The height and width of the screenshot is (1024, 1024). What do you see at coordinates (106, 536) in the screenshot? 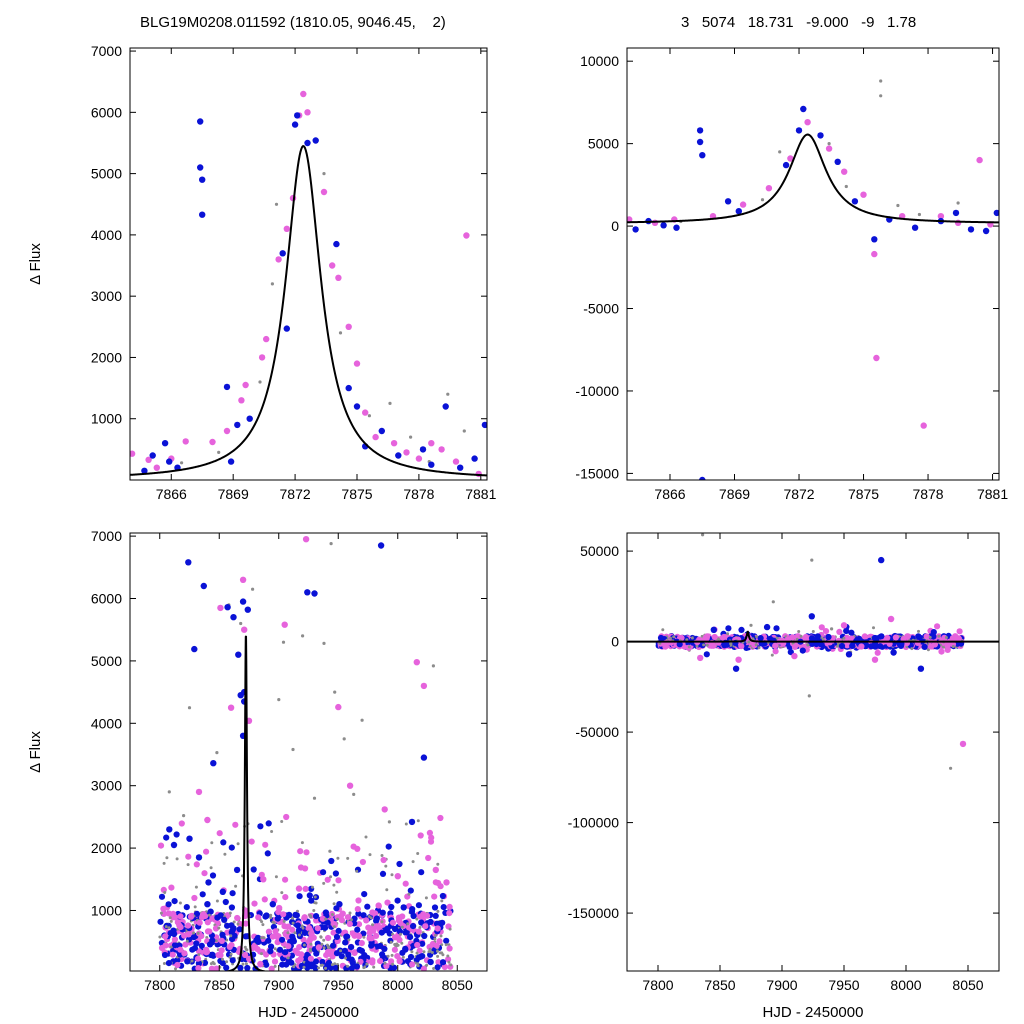
I see `y-tick-label: 7000` at bounding box center [106, 536].